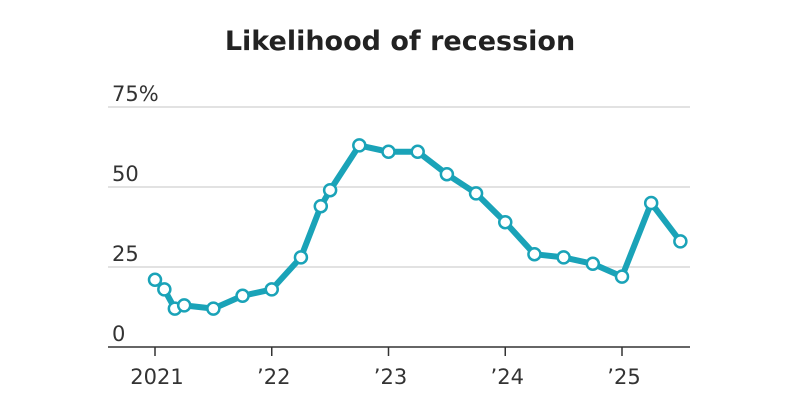  I want to click on x-axis, so click(399, 351).